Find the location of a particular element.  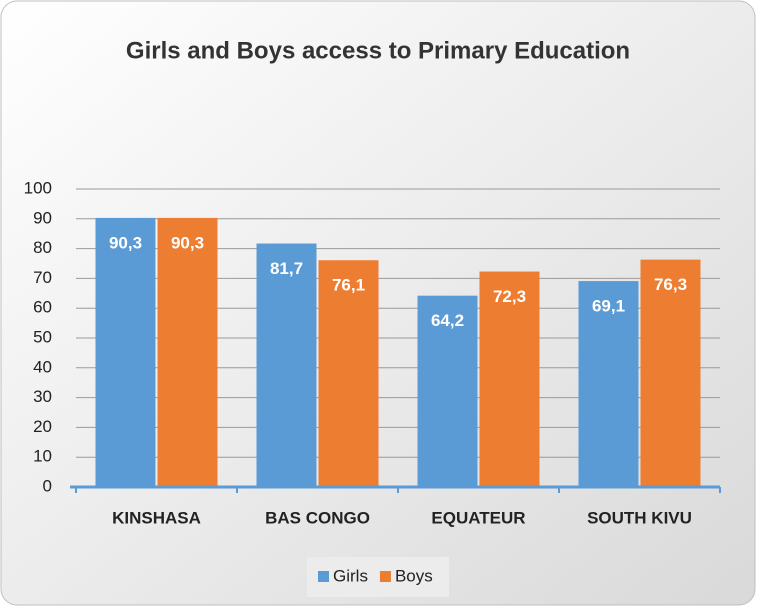

y-tick-label: 80 is located at coordinates (42, 247).